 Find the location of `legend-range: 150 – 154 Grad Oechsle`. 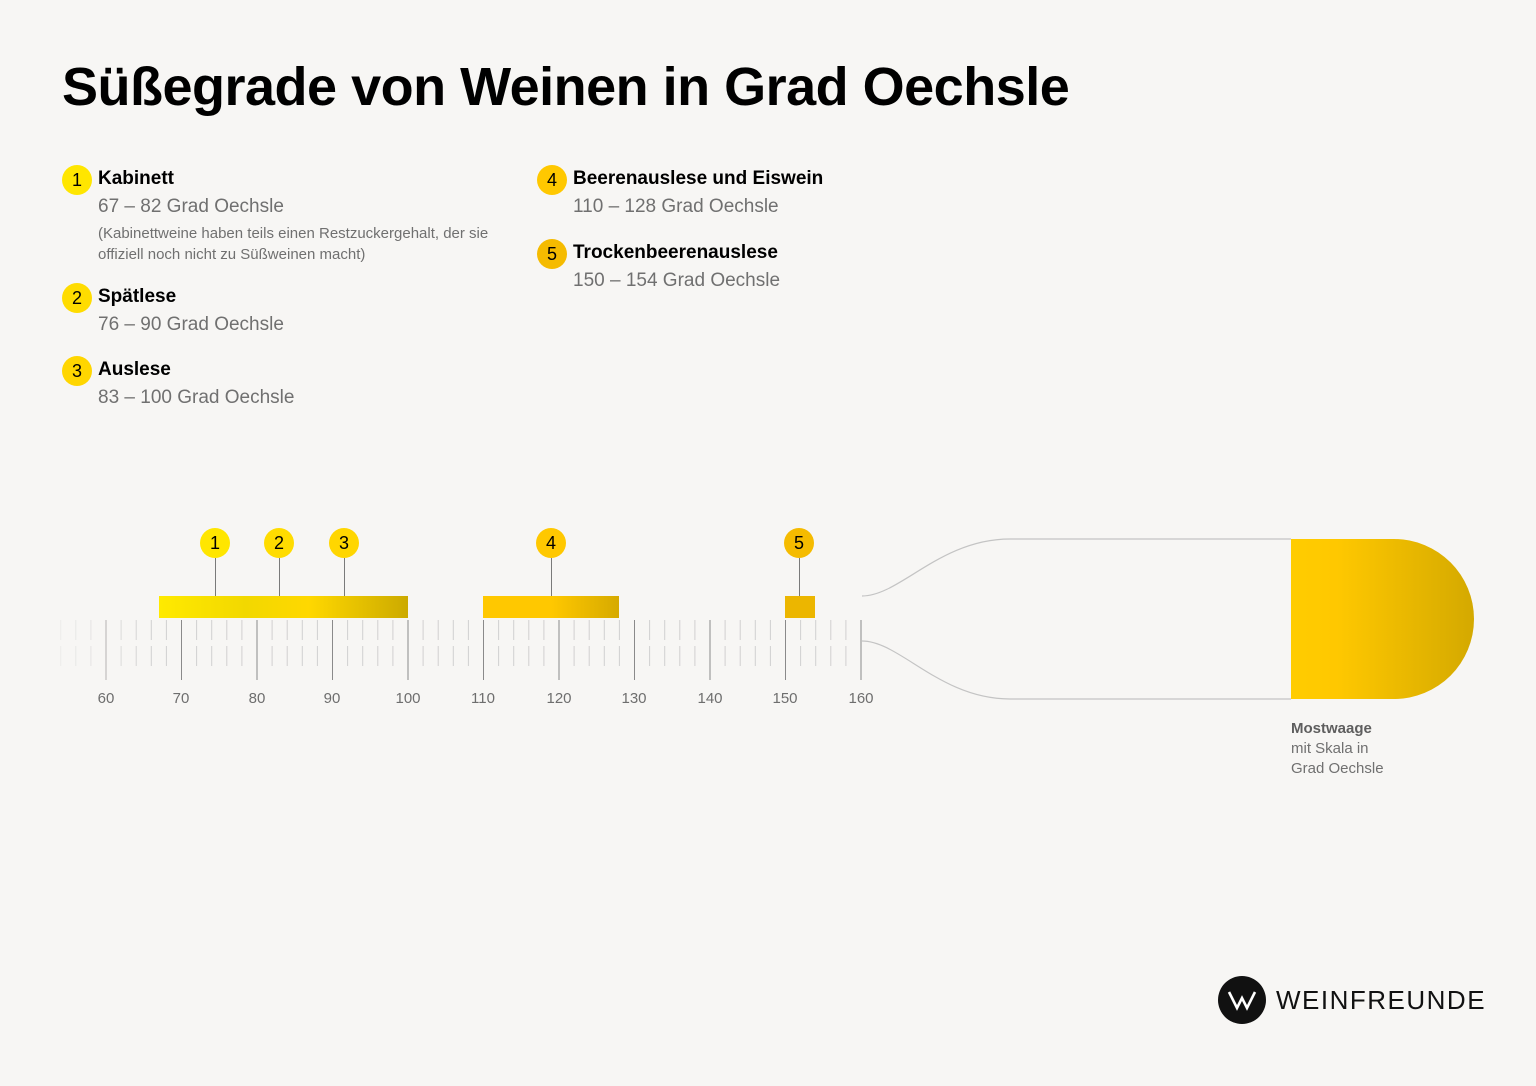

legend-range: 150 – 154 Grad Oechsle is located at coordinates (677, 280).